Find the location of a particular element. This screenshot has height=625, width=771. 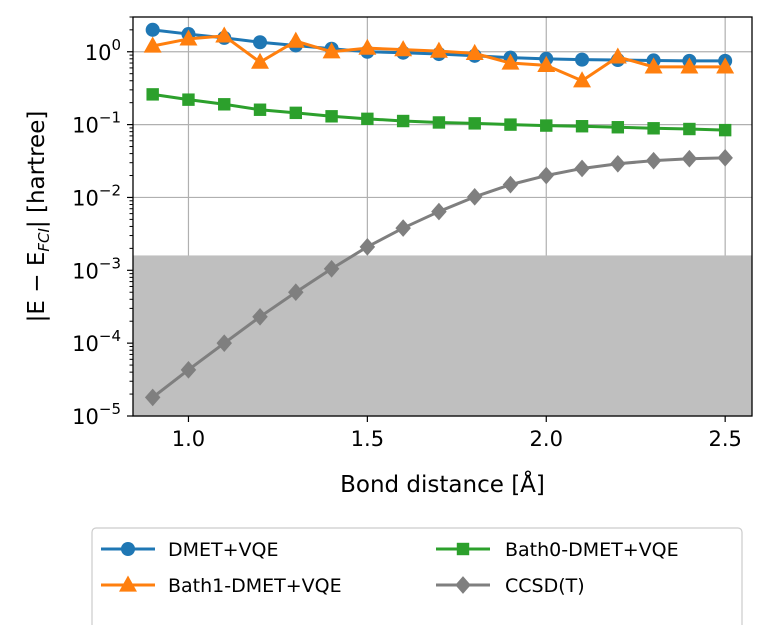

y-tick-exponent: −4 is located at coordinates (110, 336).